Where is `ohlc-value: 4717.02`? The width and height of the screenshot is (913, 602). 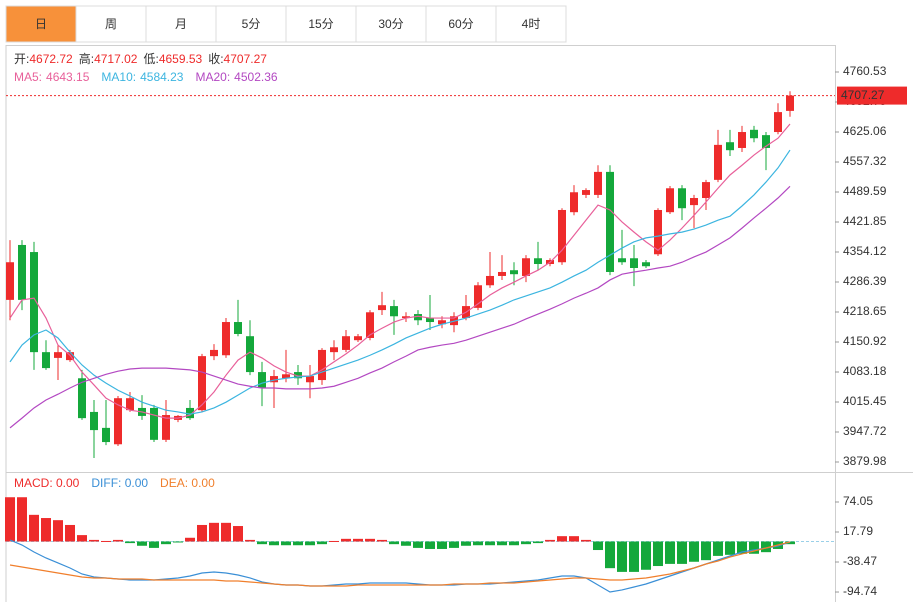 ohlc-value: 4717.02 is located at coordinates (116, 59).